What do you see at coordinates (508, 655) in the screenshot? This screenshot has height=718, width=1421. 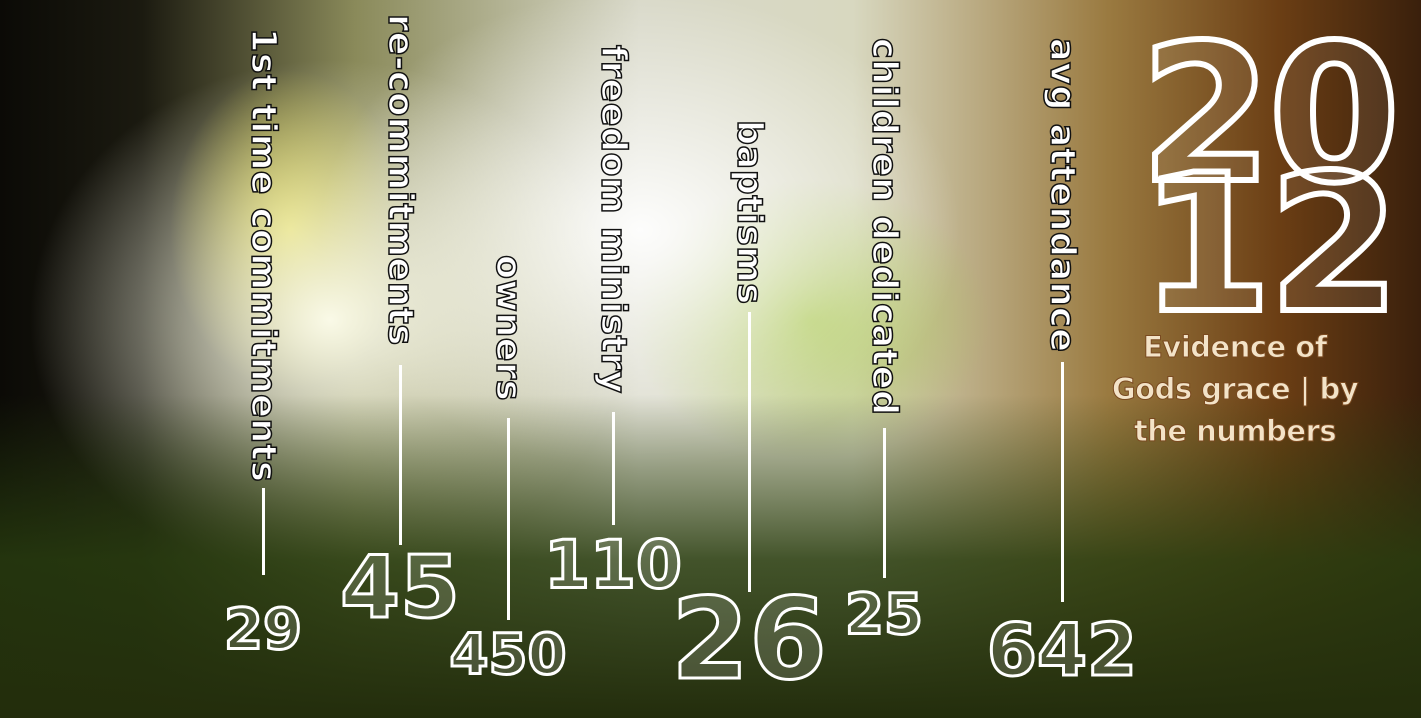 I see `stat-value: 450` at bounding box center [508, 655].